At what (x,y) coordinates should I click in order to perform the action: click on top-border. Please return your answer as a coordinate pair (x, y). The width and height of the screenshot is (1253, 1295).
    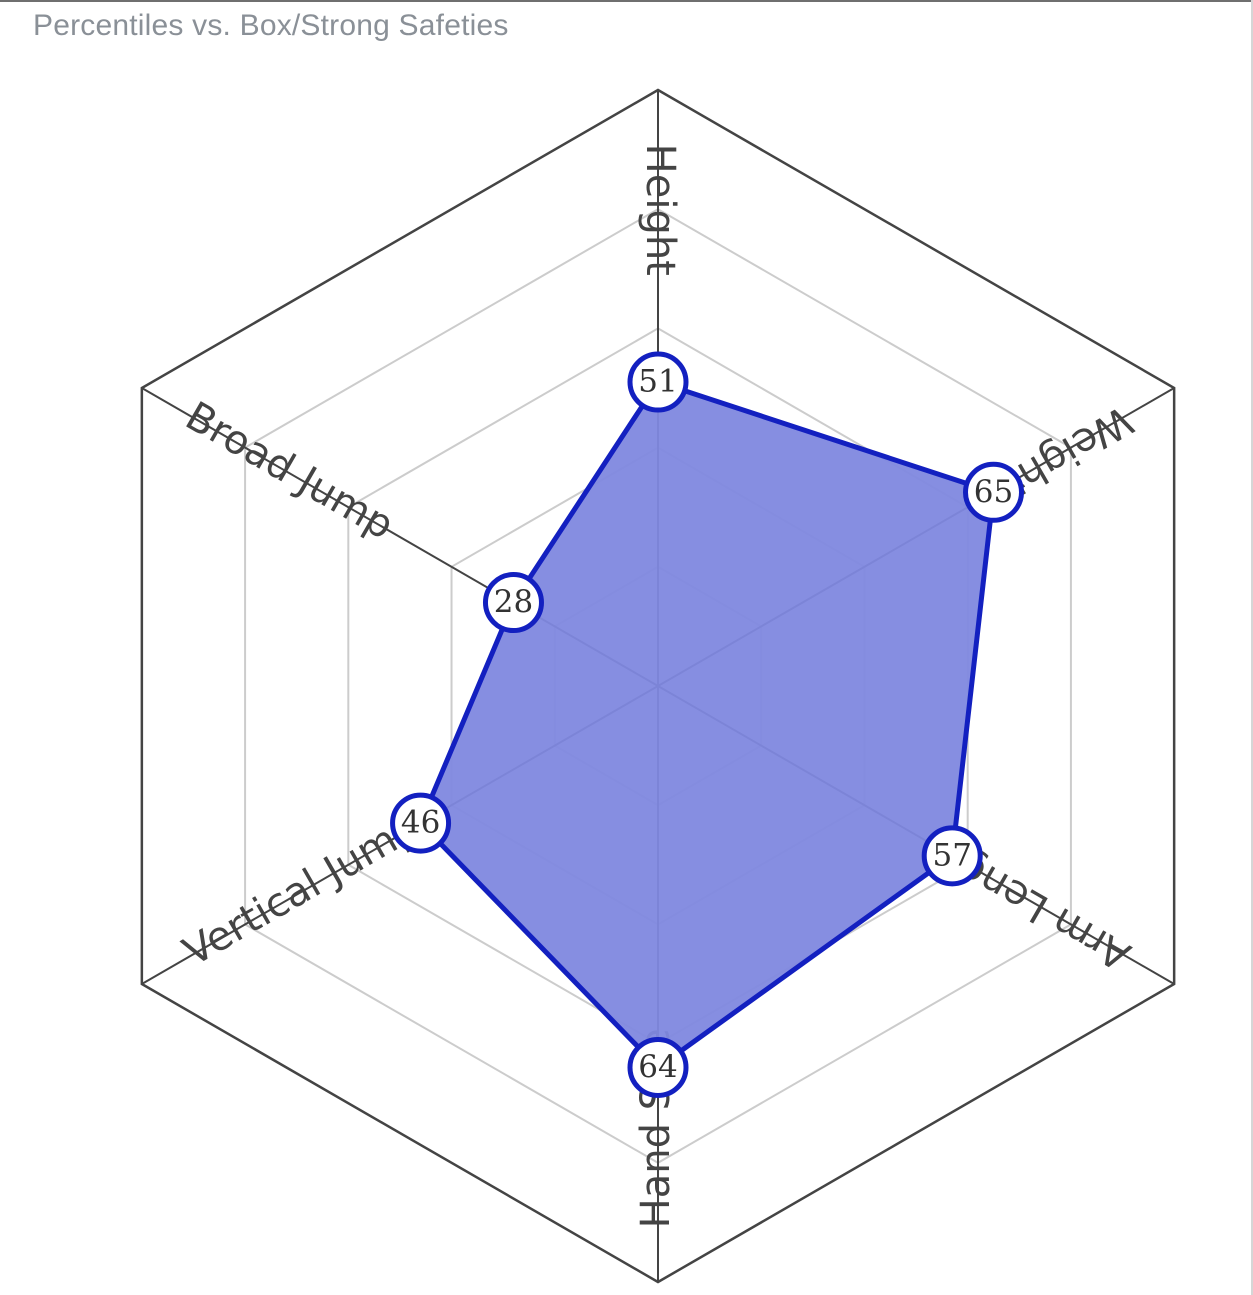
    Looking at the image, I should click on (626, 1).